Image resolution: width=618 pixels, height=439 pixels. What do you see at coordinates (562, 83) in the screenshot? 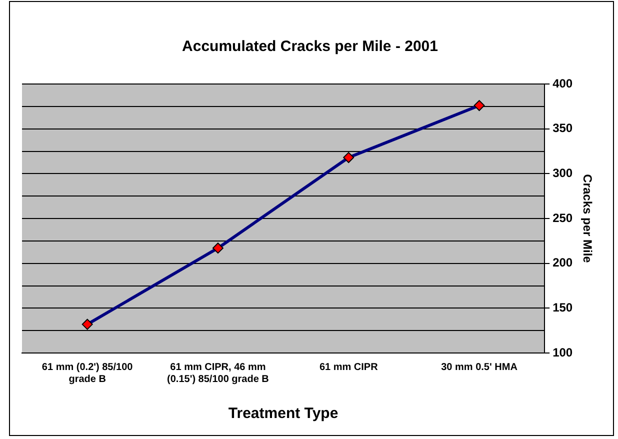
I see `y-tick-label: 400` at bounding box center [562, 83].